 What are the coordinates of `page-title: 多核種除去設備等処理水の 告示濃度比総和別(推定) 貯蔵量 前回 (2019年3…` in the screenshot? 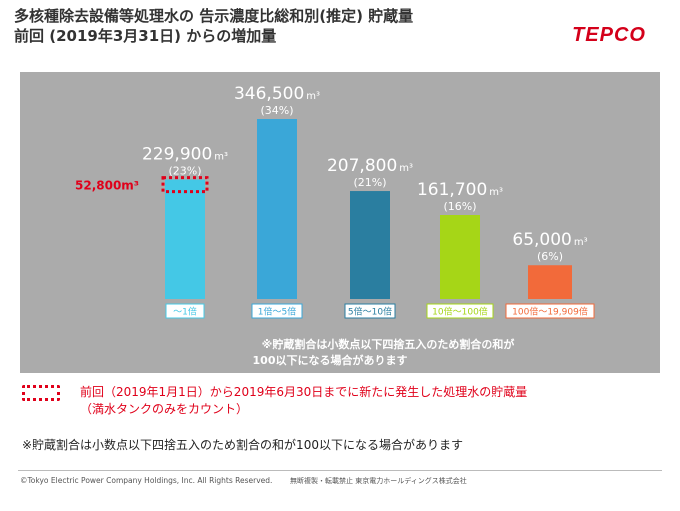 It's located at (213, 26).